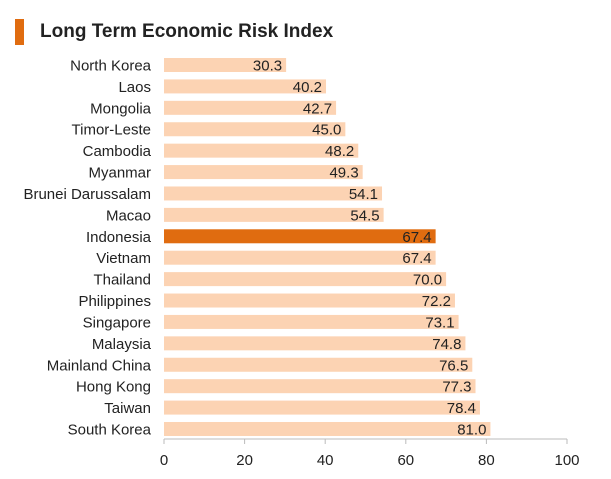 This screenshot has height=479, width=611. What do you see at coordinates (87, 194) in the screenshot?
I see `category-label-brunei-darussalam: Brunei Darussalam` at bounding box center [87, 194].